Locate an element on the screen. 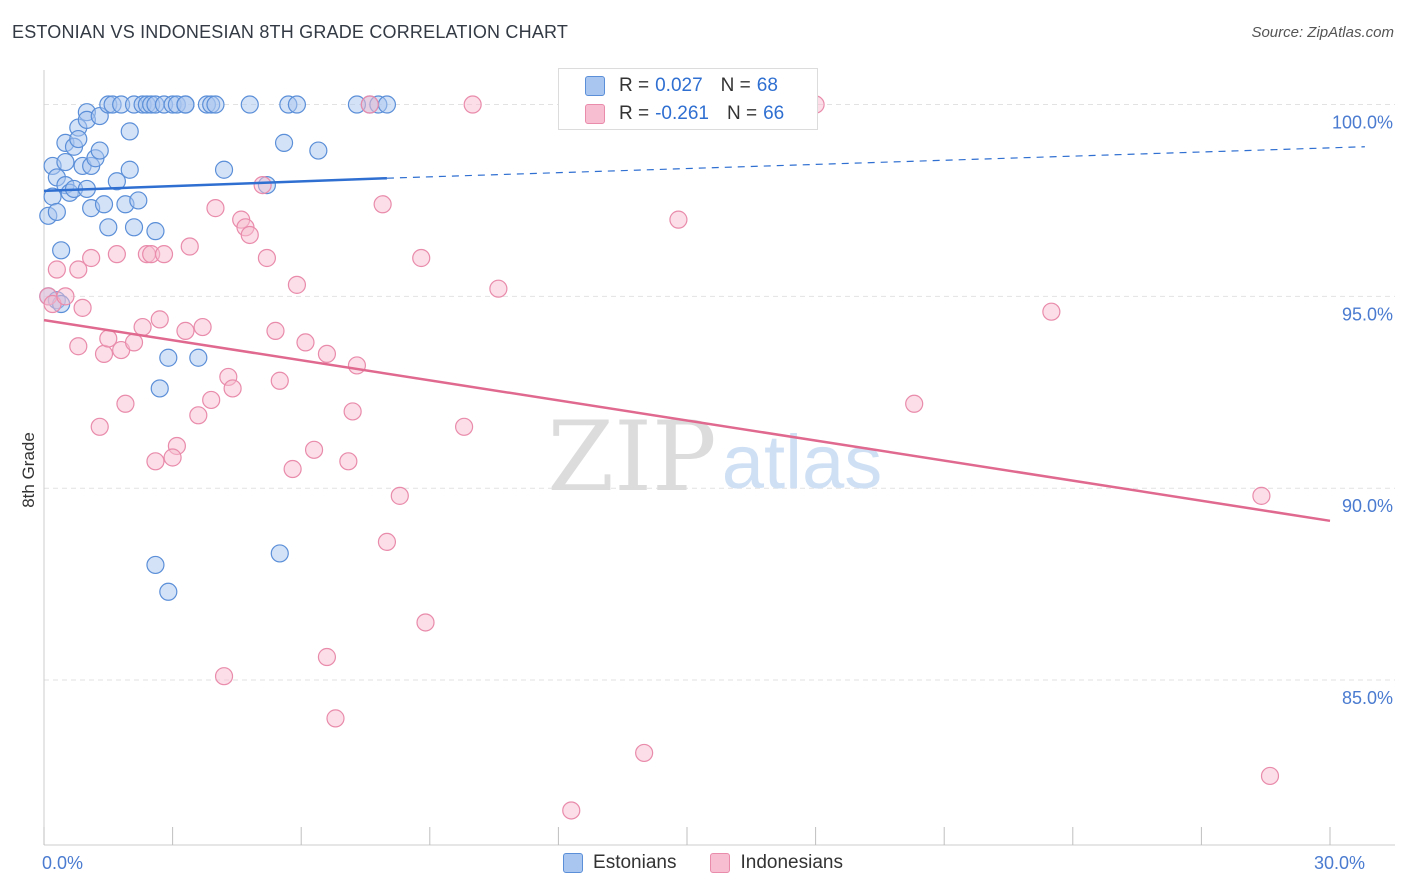  stats-row-estonians: R = 0.027 N = 68 is located at coordinates (681, 86).